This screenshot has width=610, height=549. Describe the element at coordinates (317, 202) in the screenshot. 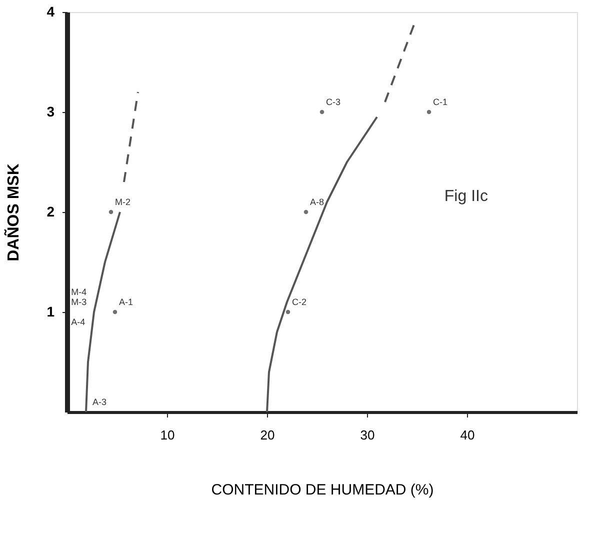

I see `annotation: A-8` at that location.